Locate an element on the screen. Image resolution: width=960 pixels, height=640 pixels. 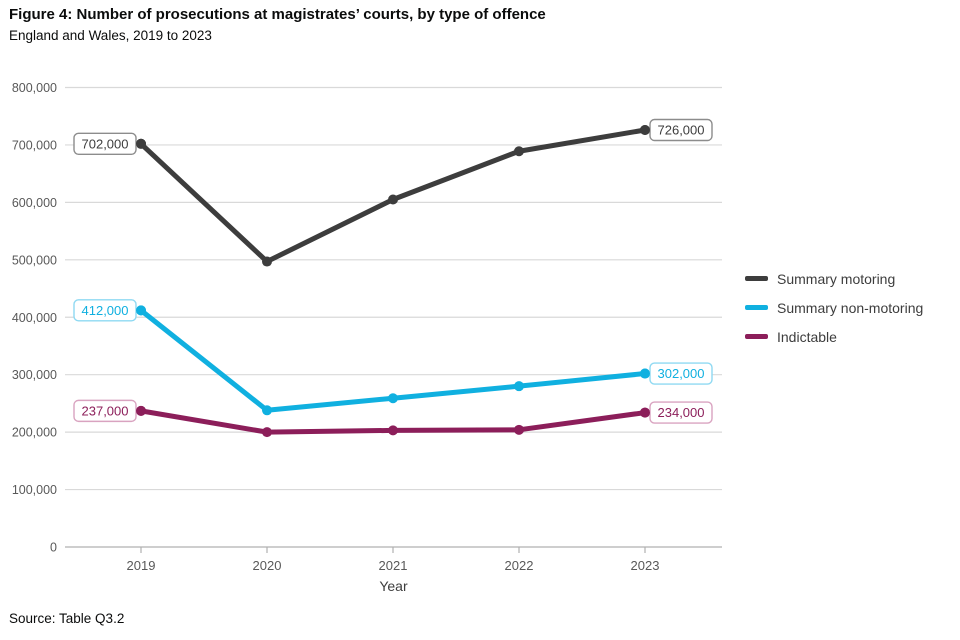
source-note: Source: Table Q3.2 is located at coordinates (67, 618).